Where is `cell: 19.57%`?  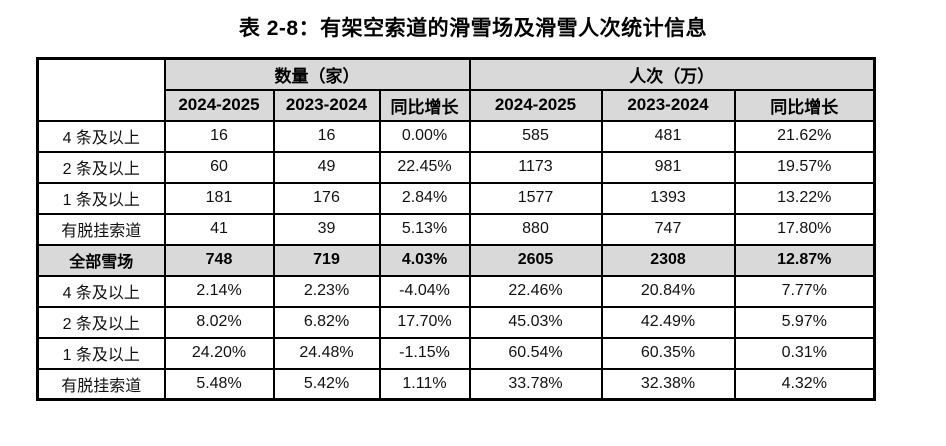
cell: 19.57% is located at coordinates (804, 167).